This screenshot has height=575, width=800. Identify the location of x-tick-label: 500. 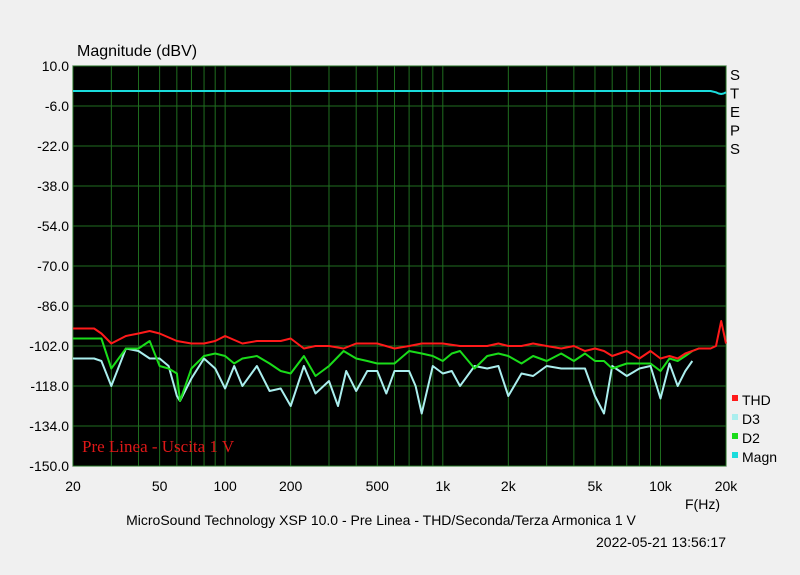
(378, 486).